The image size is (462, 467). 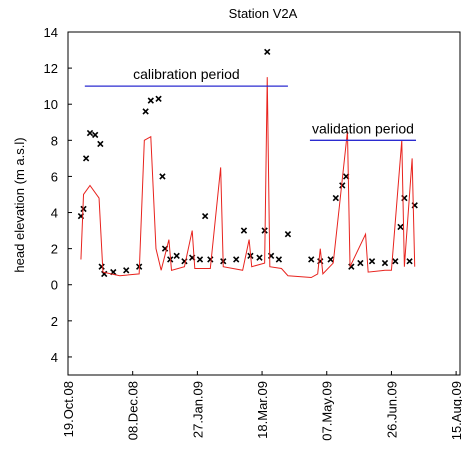 I want to click on y-tick-label: 8, so click(x=54, y=140).